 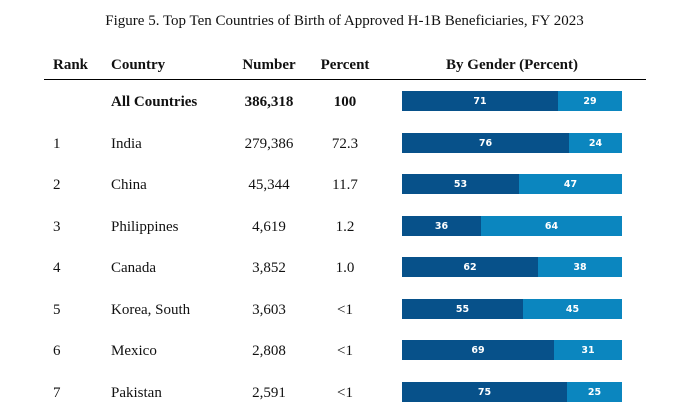 I want to click on number-cell: 2,591, so click(x=269, y=393).